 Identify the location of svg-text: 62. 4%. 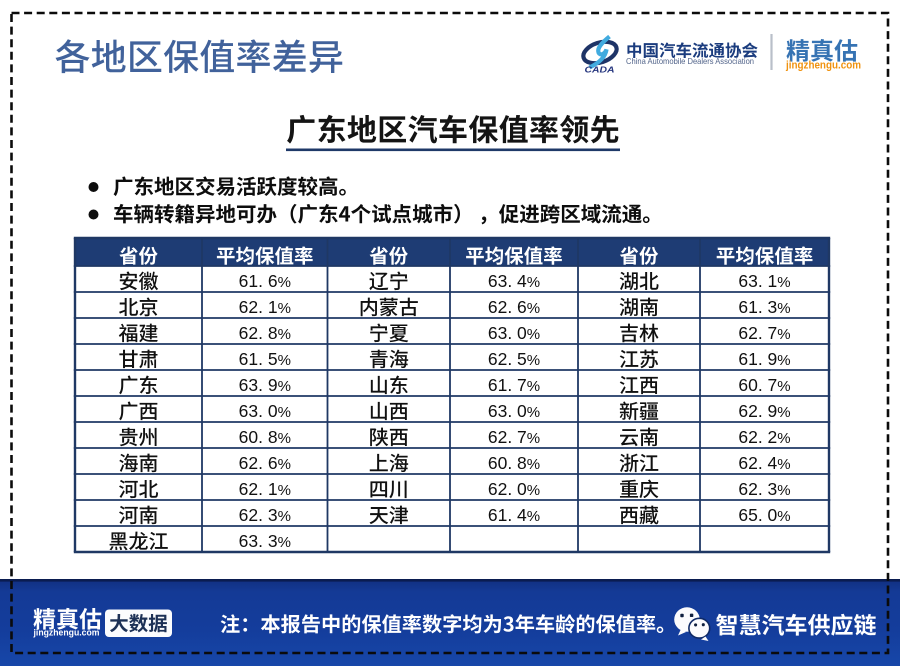
(764, 463).